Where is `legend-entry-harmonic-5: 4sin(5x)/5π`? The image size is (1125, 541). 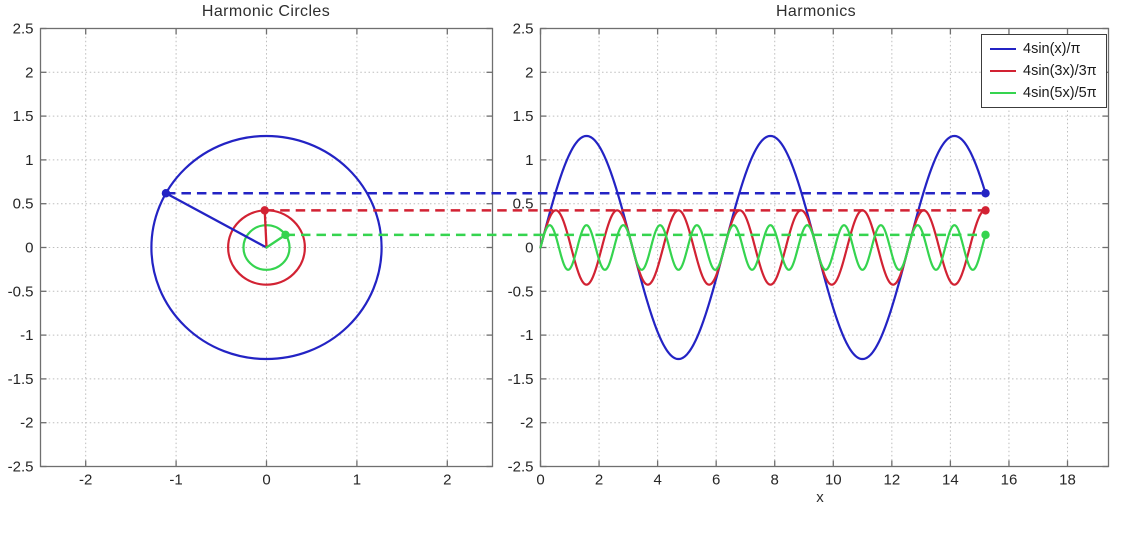
legend-entry-harmonic-5: 4sin(5x)/5π is located at coordinates (1043, 93).